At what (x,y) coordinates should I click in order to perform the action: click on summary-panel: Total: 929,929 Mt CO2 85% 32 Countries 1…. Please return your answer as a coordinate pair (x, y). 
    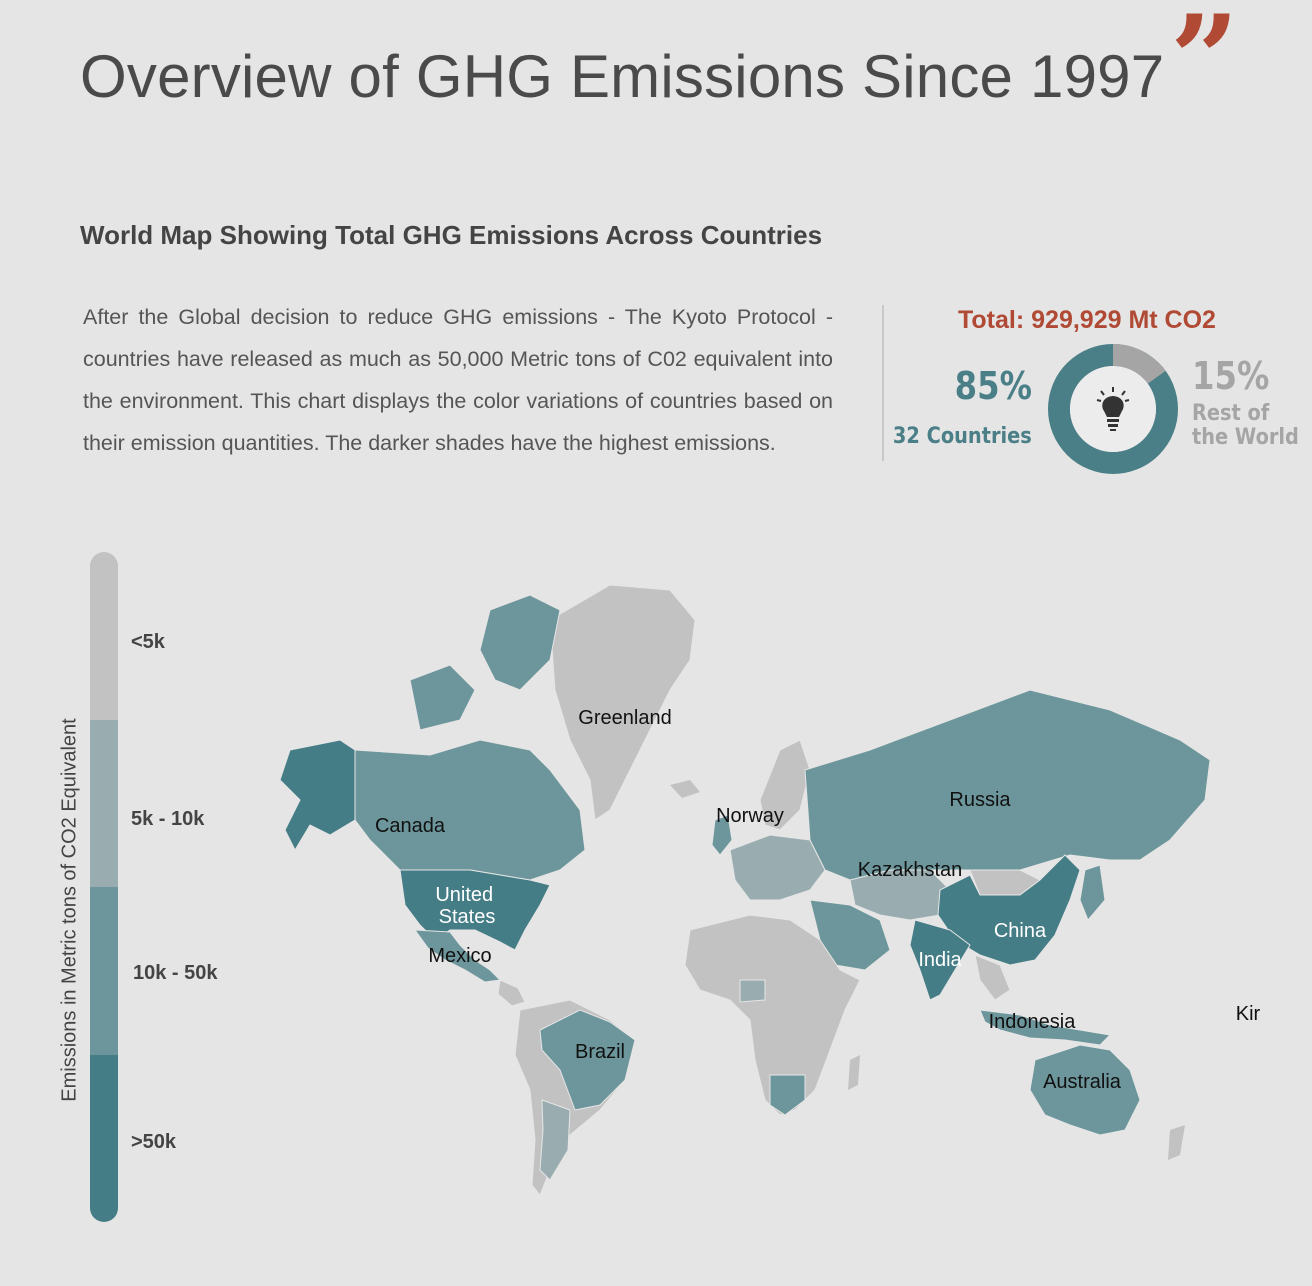
    Looking at the image, I should click on (1100, 395).